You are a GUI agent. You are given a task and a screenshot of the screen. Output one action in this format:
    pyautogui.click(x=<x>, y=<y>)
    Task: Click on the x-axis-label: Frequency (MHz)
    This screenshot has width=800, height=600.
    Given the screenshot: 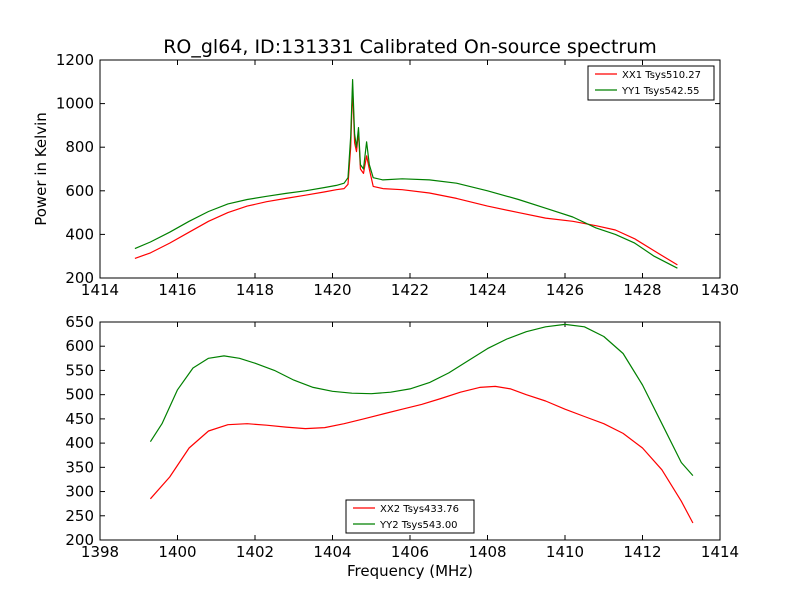 What is the action you would take?
    pyautogui.click(x=410, y=571)
    